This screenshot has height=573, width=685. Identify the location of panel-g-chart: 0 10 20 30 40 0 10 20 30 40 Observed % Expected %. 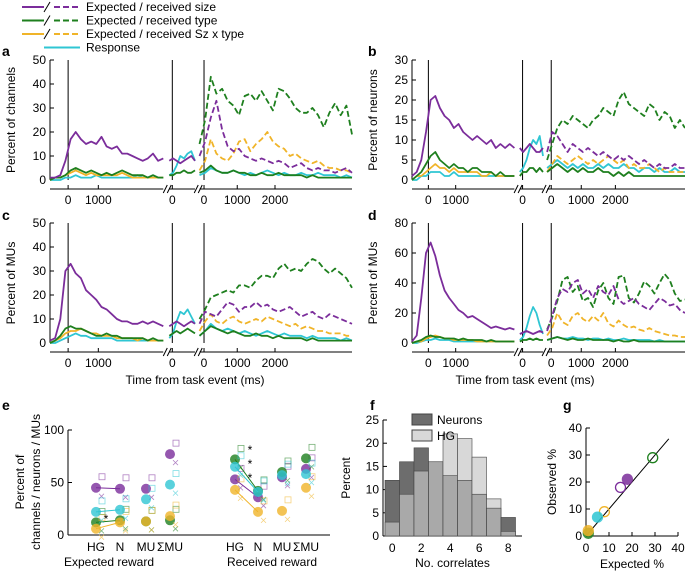
(615, 496).